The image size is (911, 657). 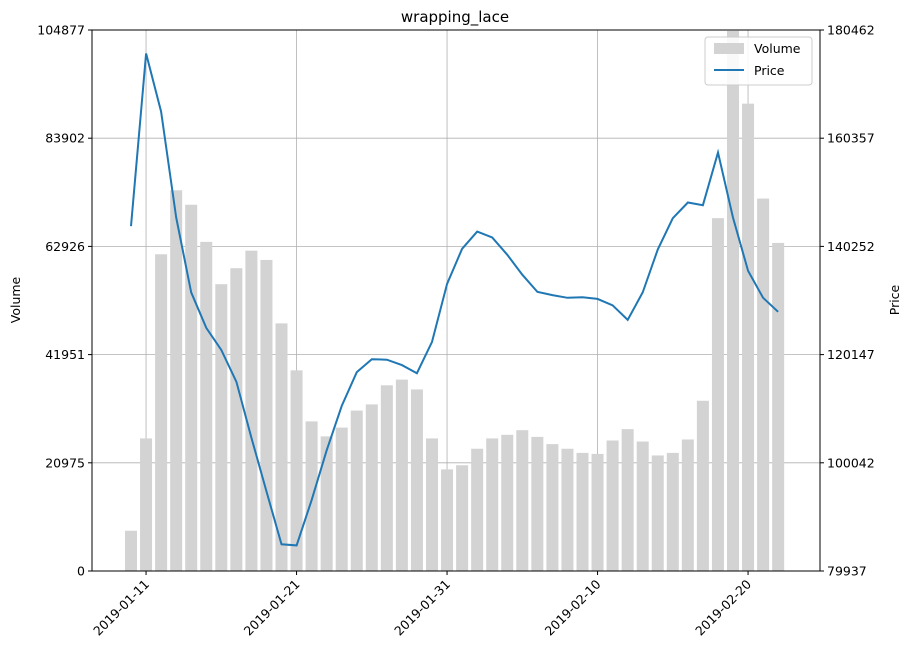 I want to click on chart-title: wrapping_lace, so click(x=455, y=17).